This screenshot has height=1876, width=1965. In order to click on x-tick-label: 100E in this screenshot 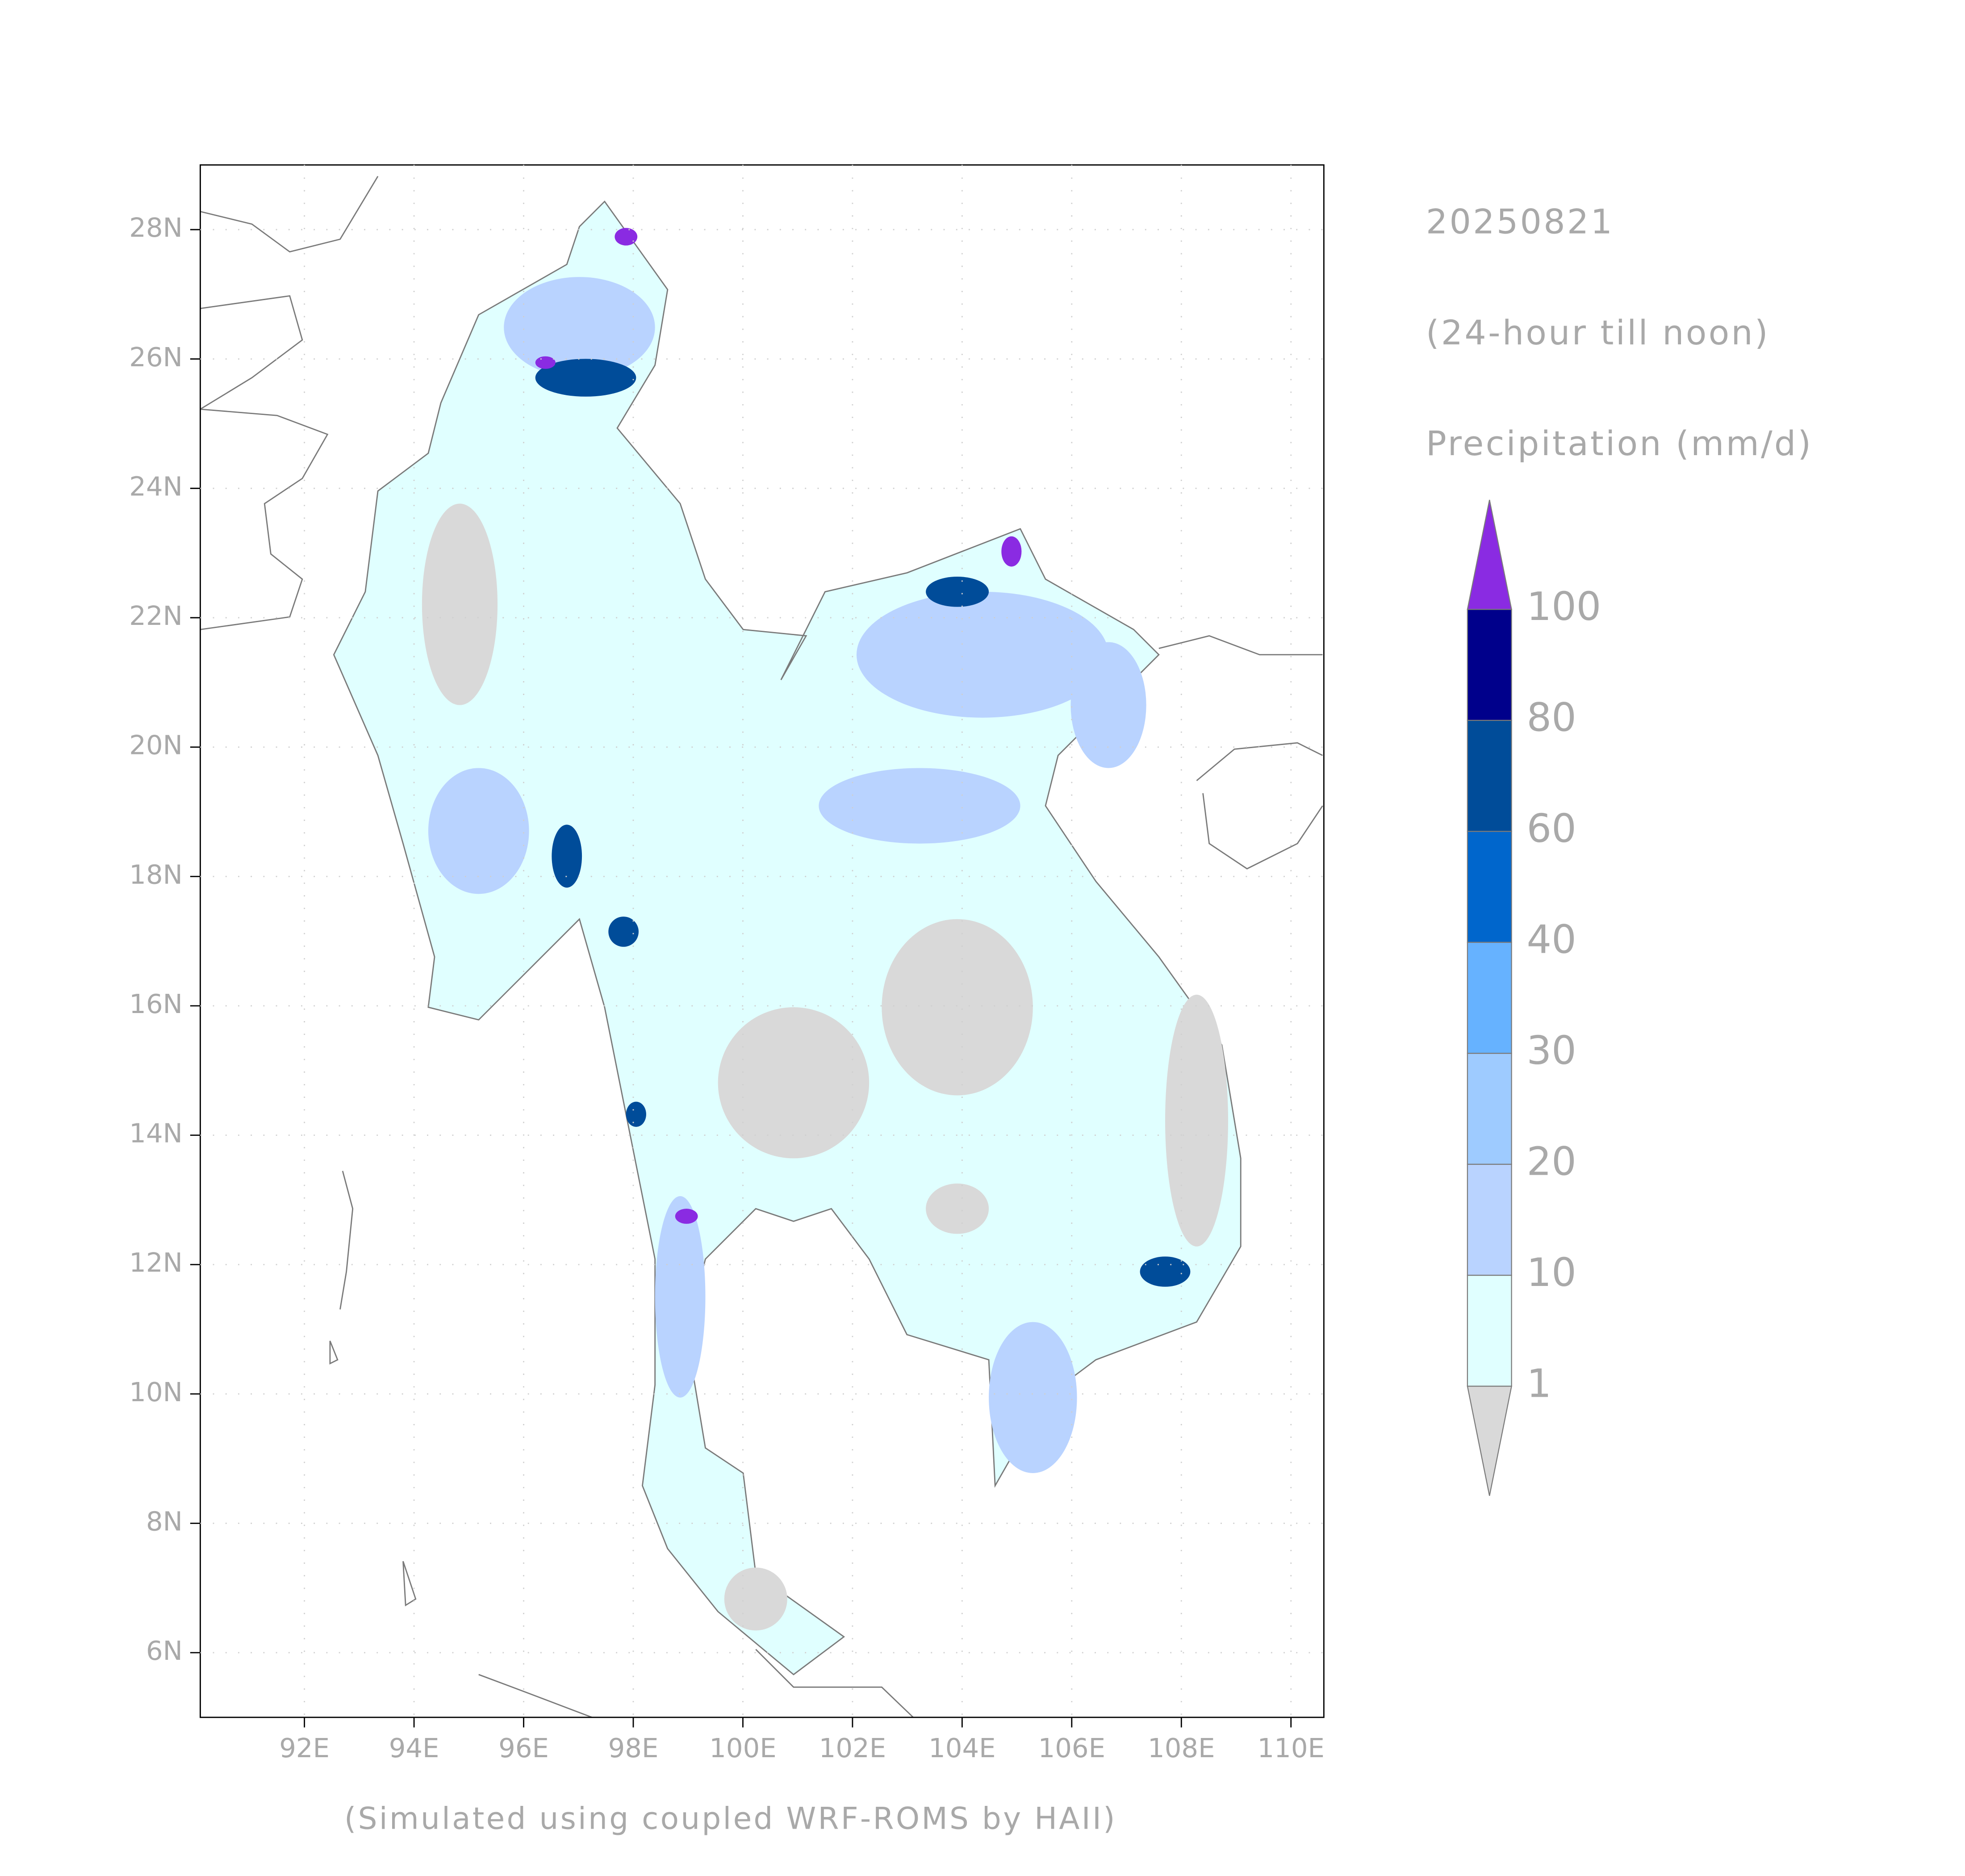, I will do `click(742, 1748)`.